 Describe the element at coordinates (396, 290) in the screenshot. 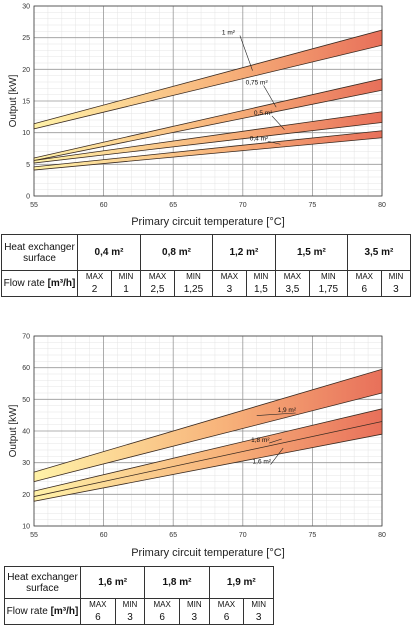

I see `table1-minval-4: 3` at that location.